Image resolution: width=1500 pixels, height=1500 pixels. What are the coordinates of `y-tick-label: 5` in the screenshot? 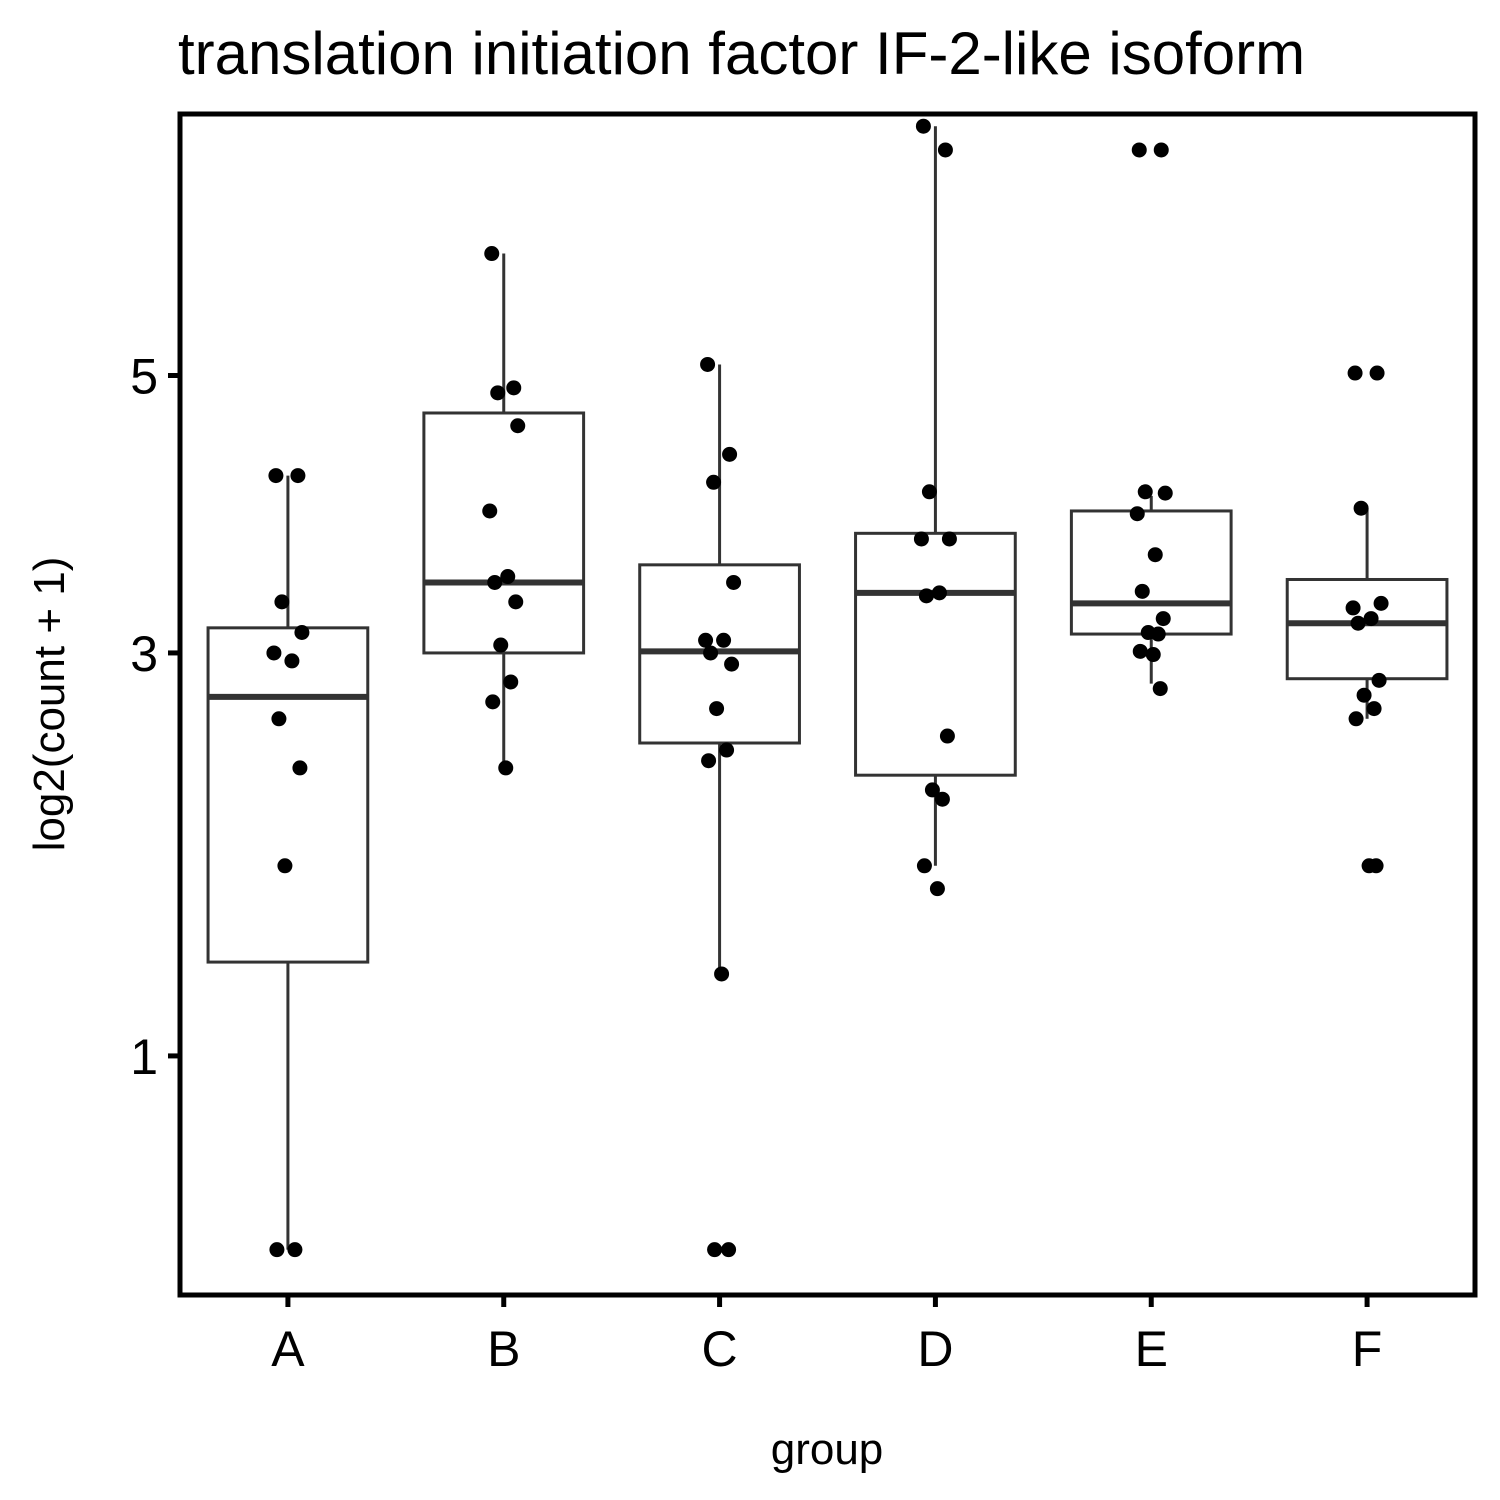 It's located at (144, 376).